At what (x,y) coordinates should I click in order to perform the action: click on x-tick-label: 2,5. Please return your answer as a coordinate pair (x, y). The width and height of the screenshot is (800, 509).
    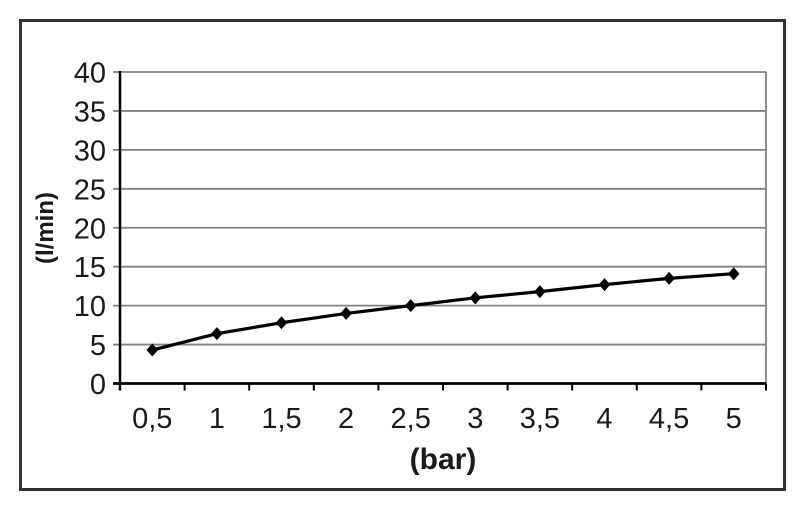
    Looking at the image, I should click on (411, 419).